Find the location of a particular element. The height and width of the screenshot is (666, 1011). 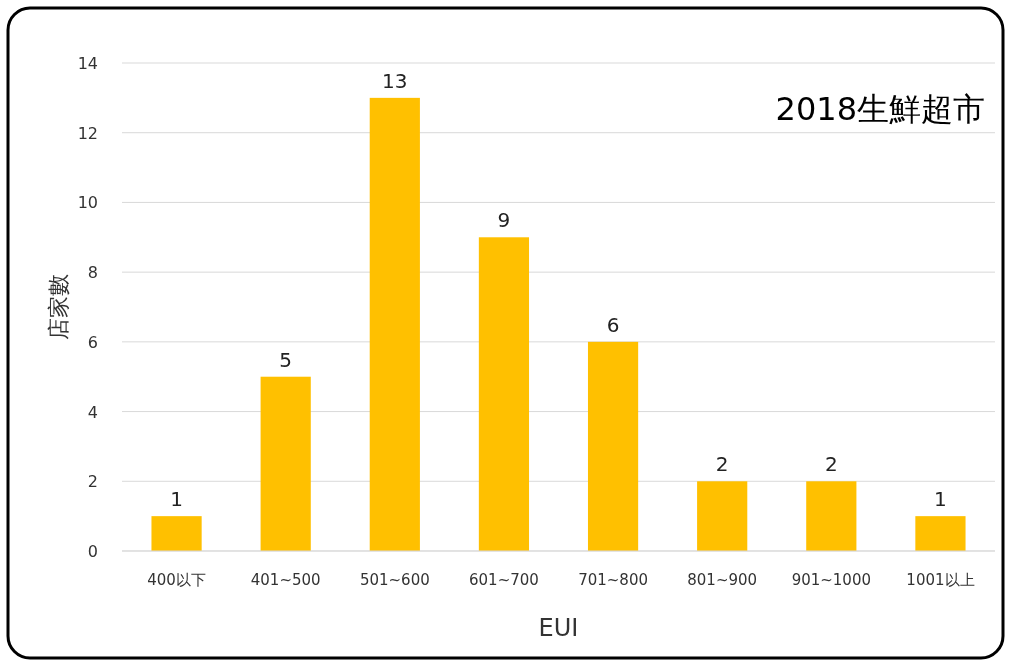

x-tick-label: 1001以上 is located at coordinates (940, 580).